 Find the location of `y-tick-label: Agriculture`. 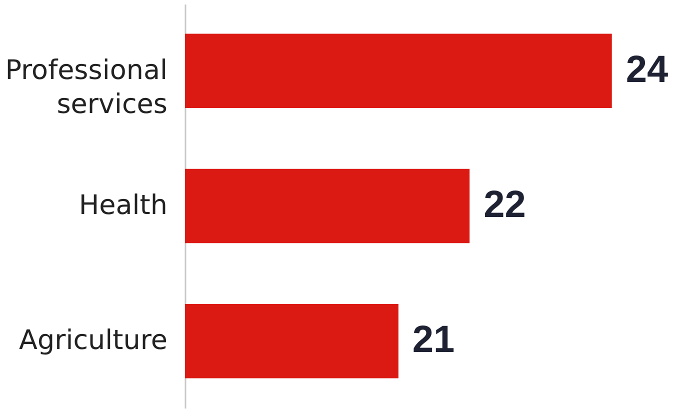

y-tick-label: Agriculture is located at coordinates (93, 340).